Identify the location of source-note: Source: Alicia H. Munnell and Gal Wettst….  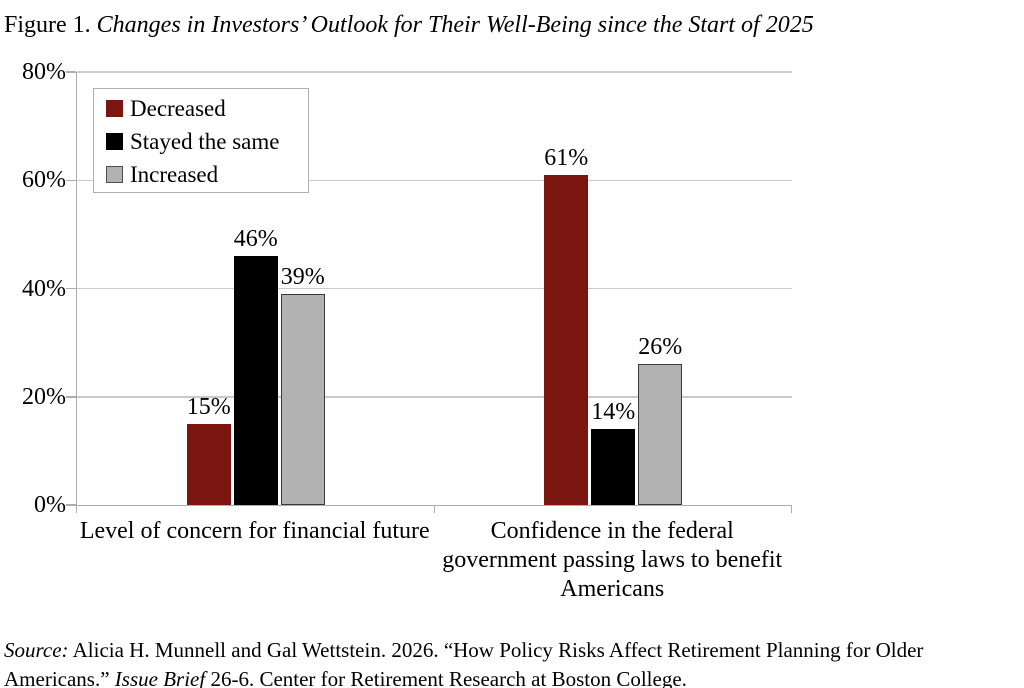
(510, 662).